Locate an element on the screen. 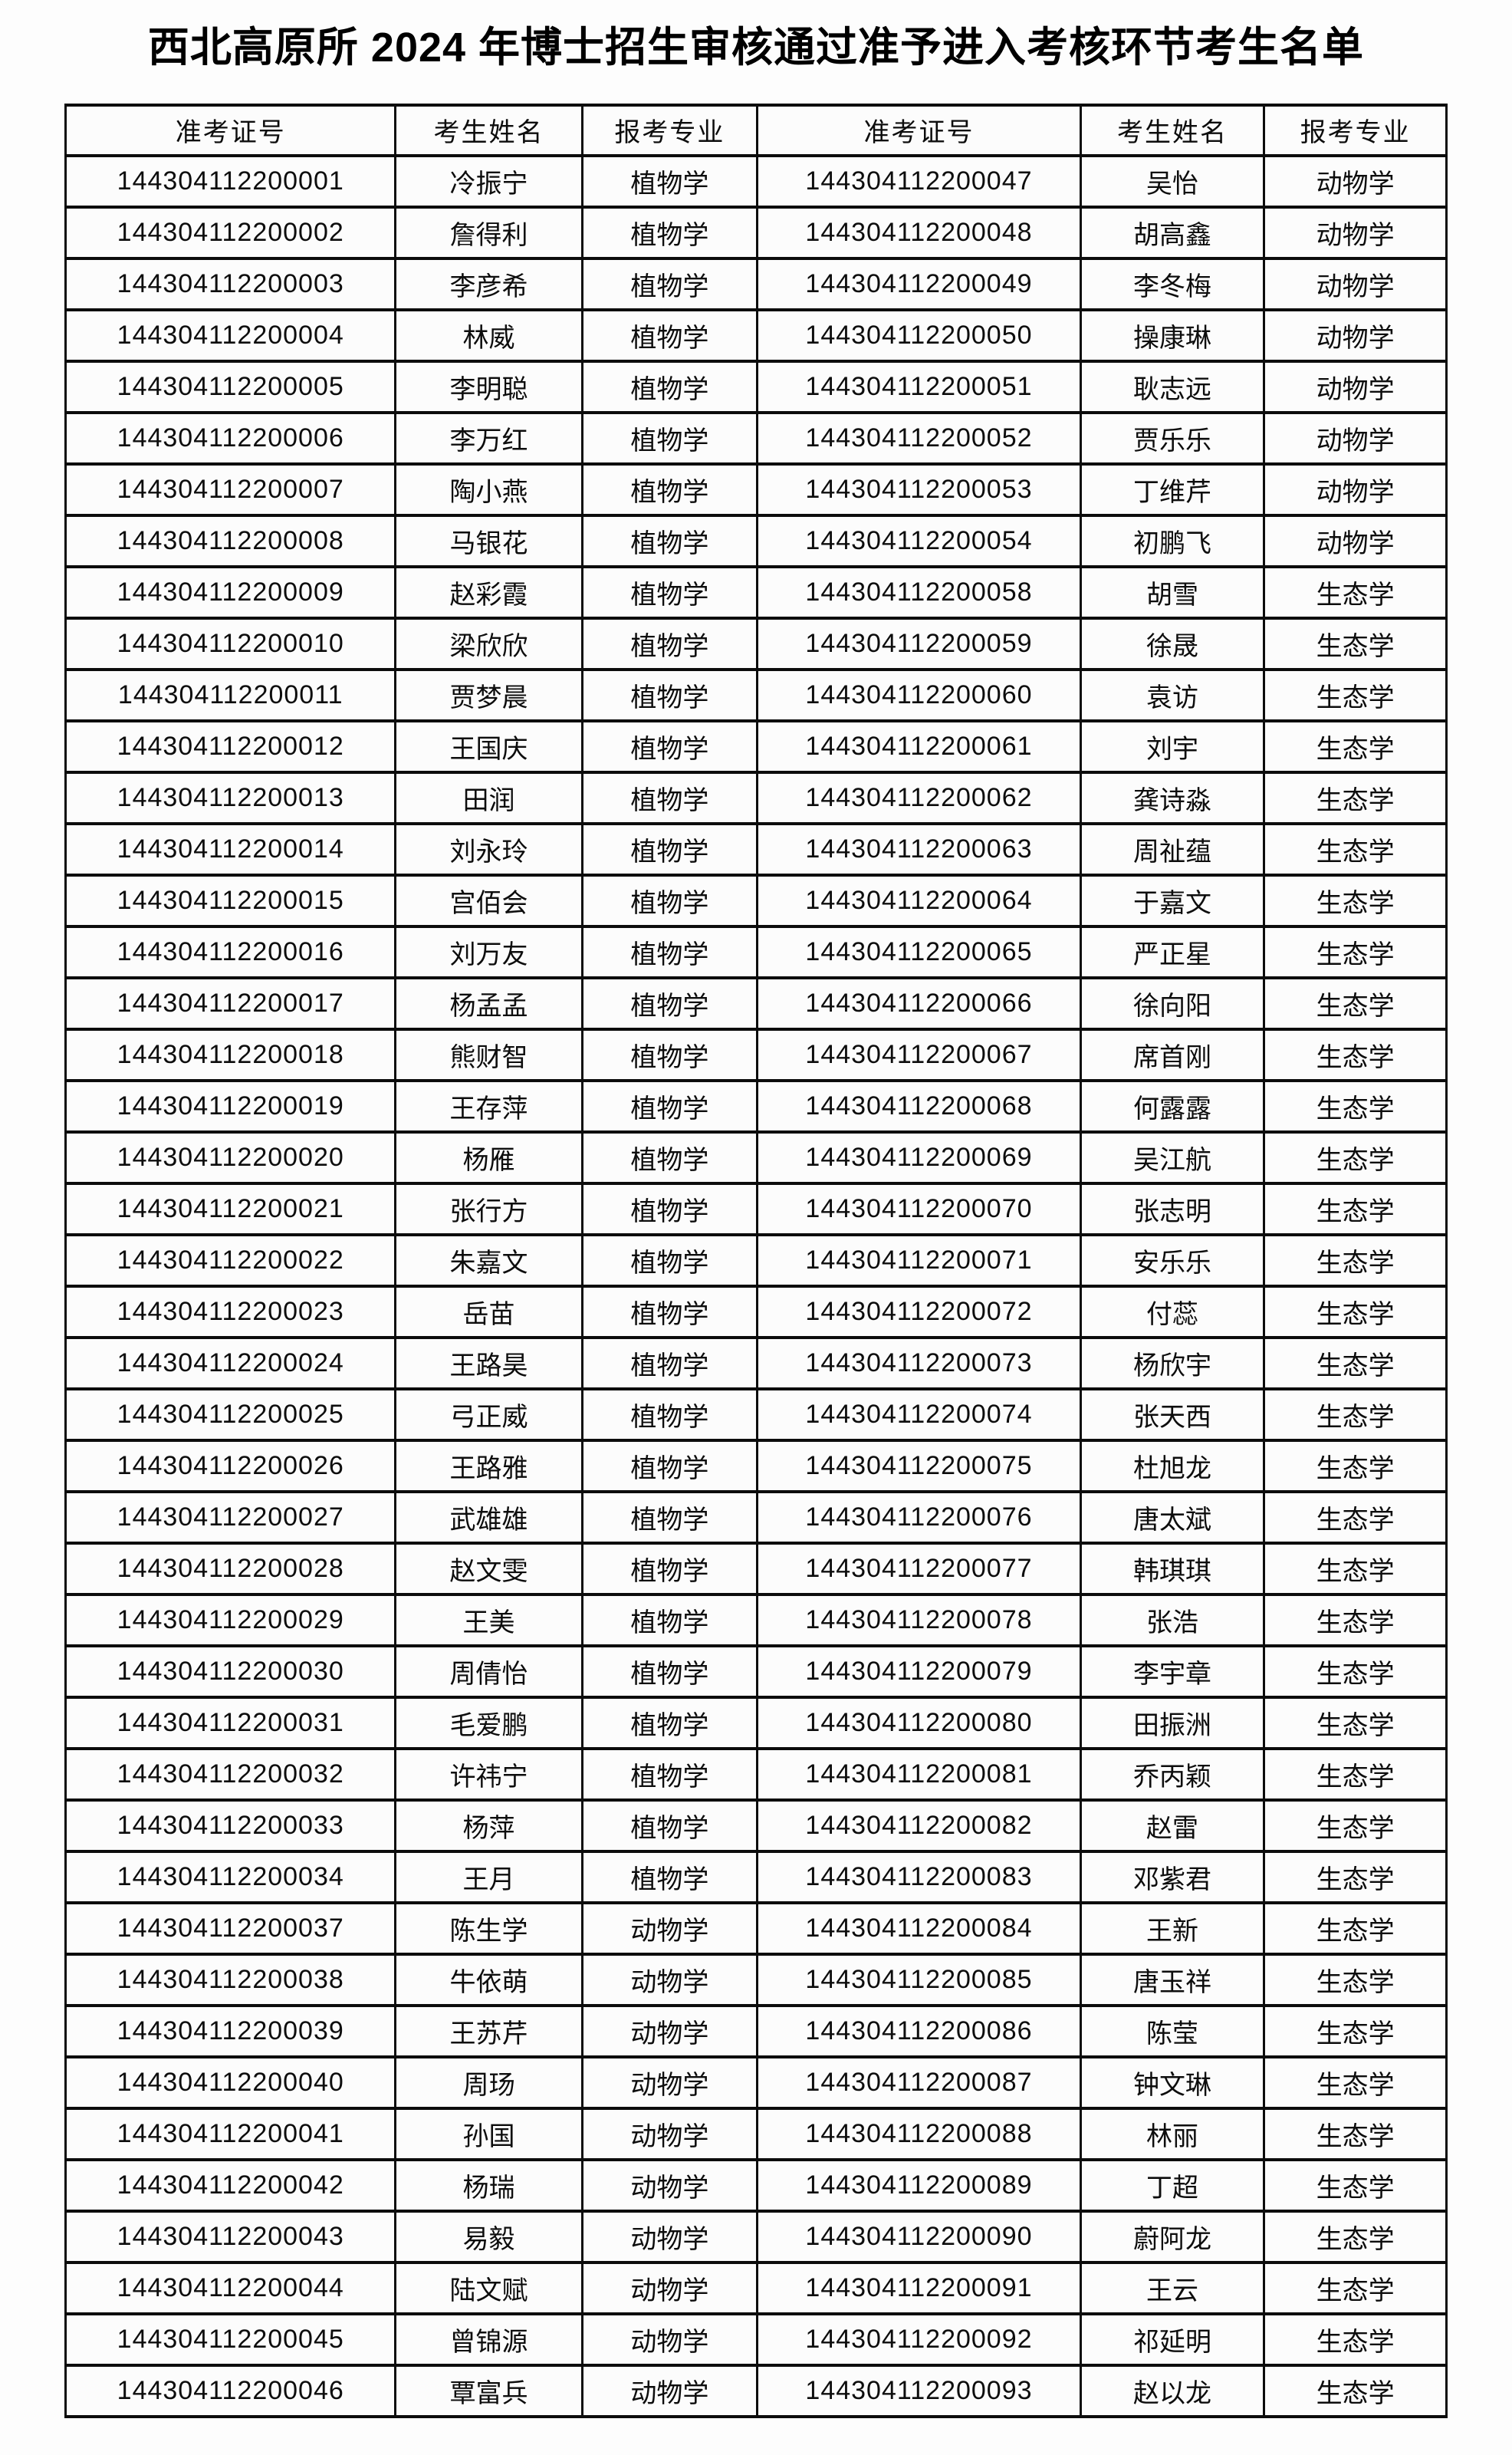 The image size is (1512, 2455). candidate-name: 韩琪琪 is located at coordinates (1172, 1568).